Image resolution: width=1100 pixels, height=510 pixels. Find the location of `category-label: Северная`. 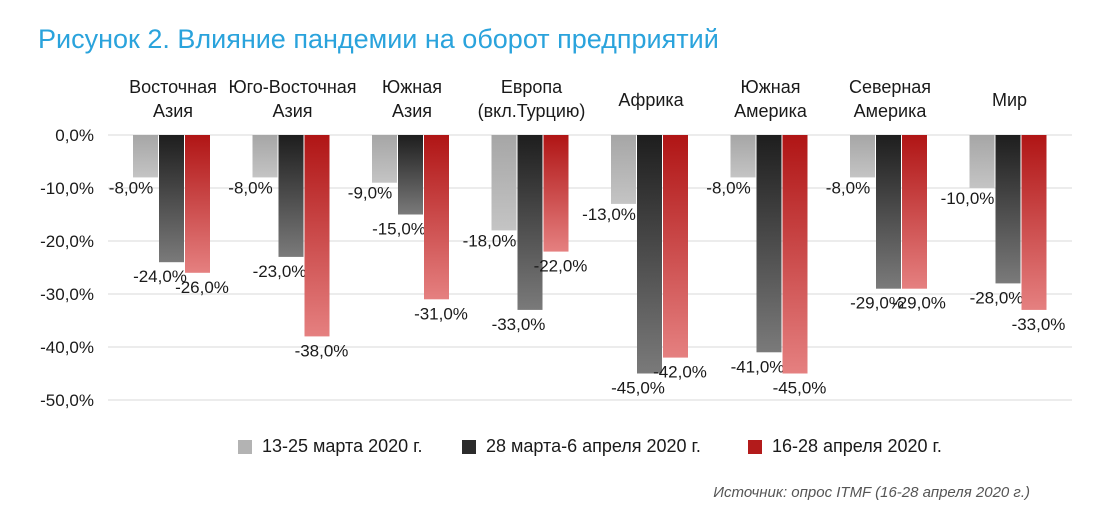

category-label: Северная is located at coordinates (890, 87).